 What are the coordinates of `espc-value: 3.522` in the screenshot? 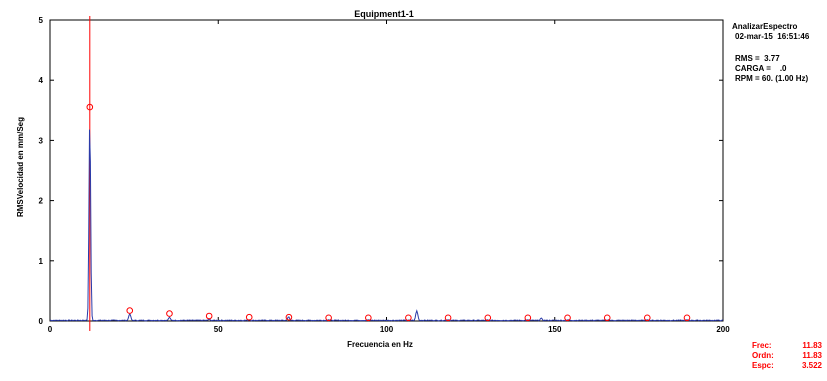 It's located at (811, 365).